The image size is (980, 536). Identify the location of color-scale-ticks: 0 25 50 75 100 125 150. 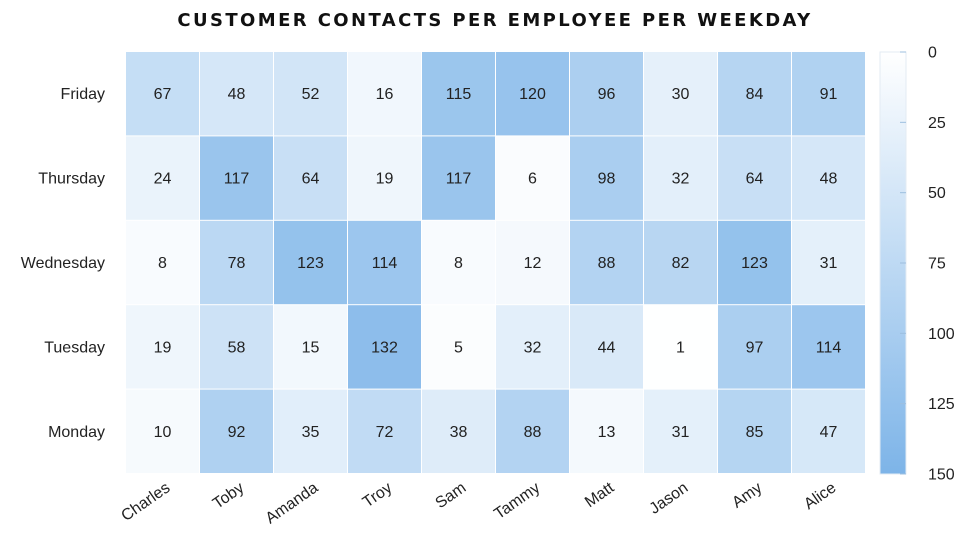
(927, 264).